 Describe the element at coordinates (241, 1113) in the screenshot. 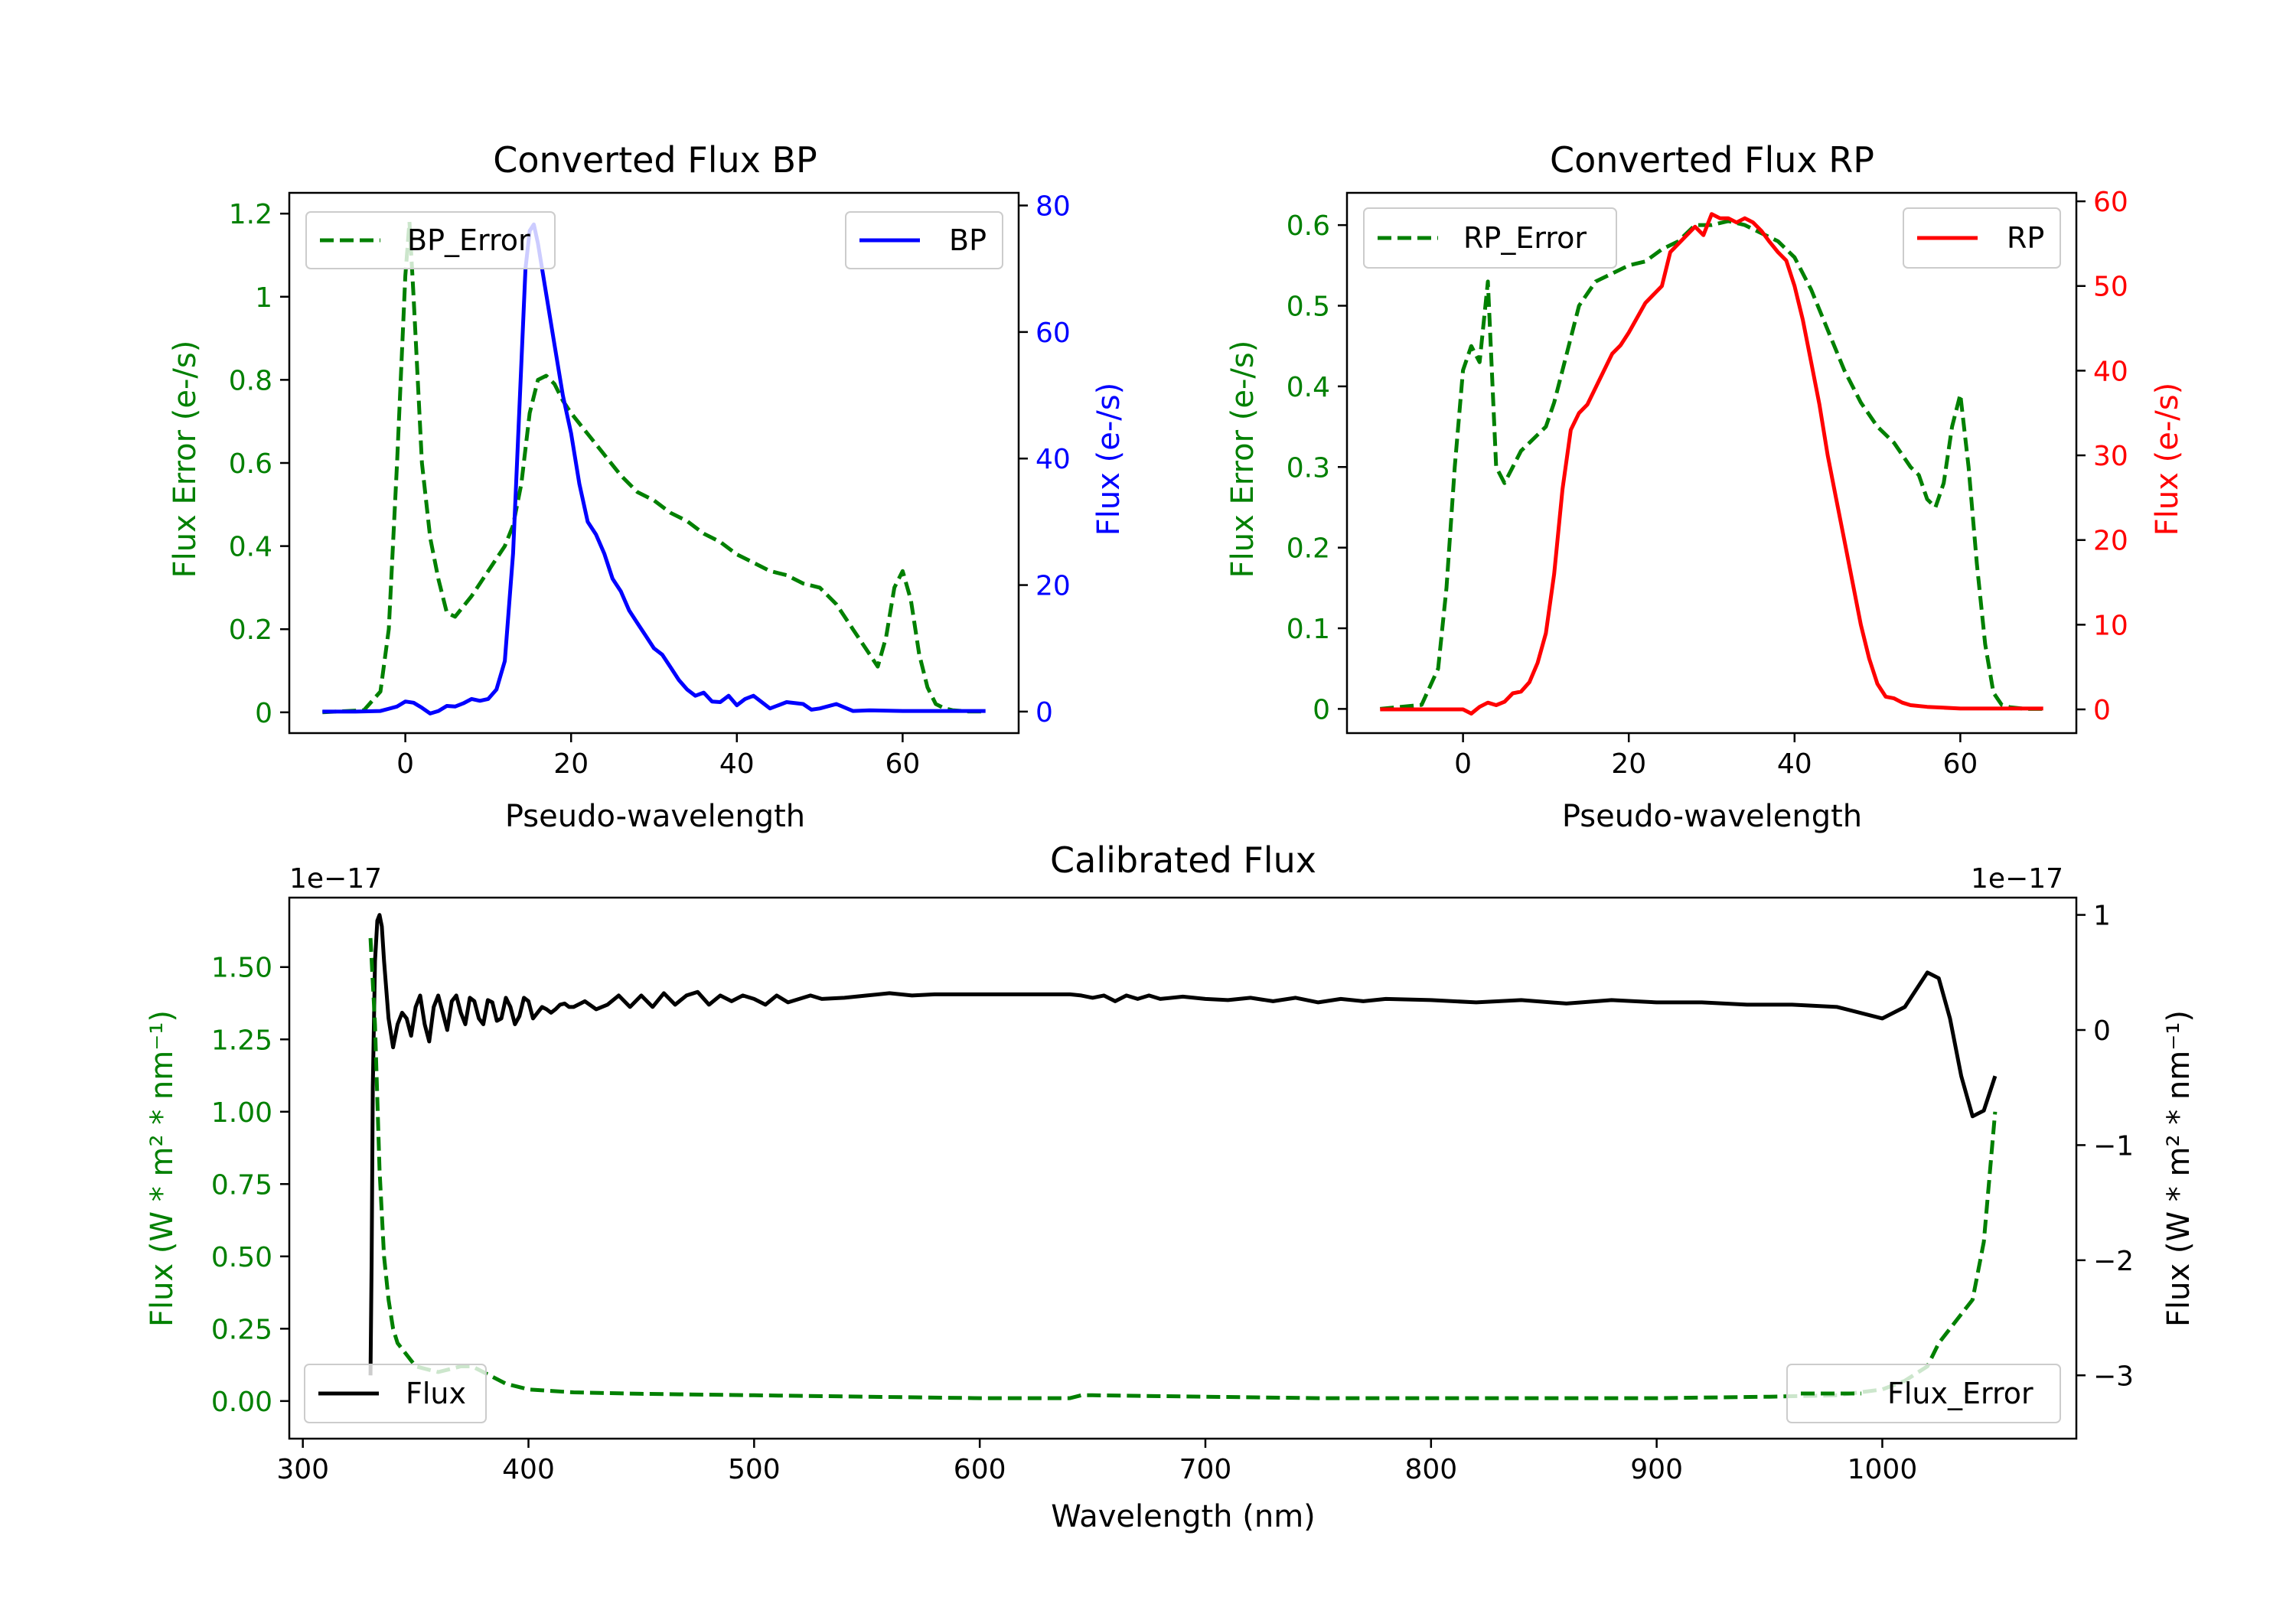

I see `cal-ytick-left-label: 1.00` at that location.